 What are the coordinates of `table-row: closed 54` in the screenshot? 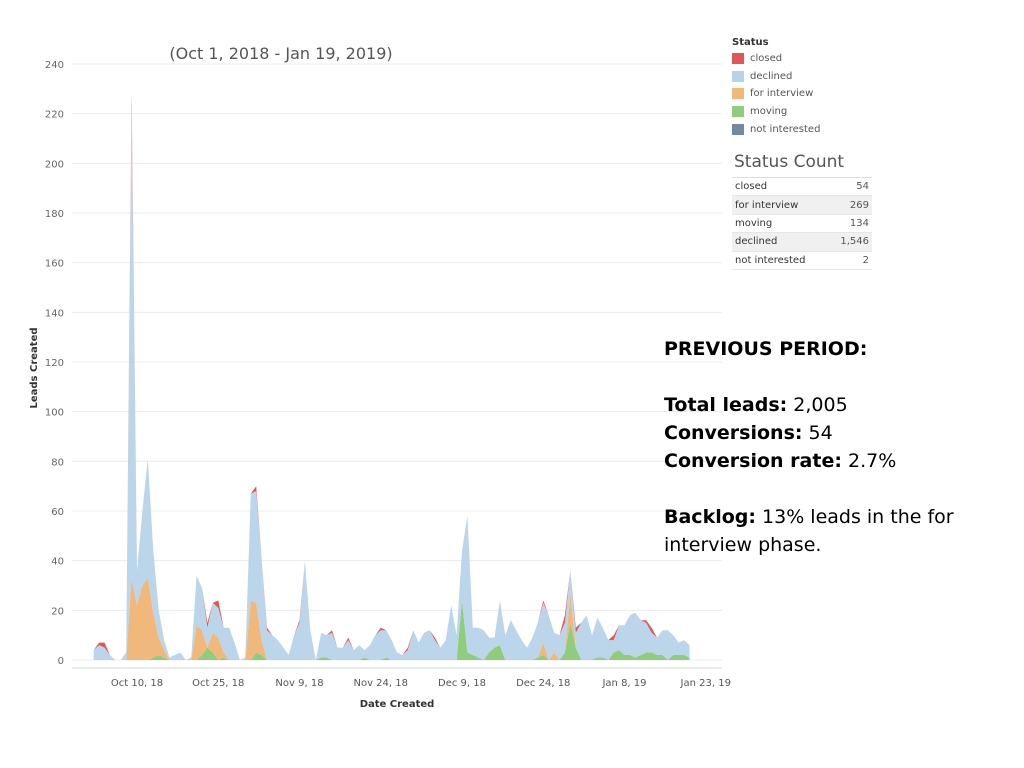 It's located at (802, 187).